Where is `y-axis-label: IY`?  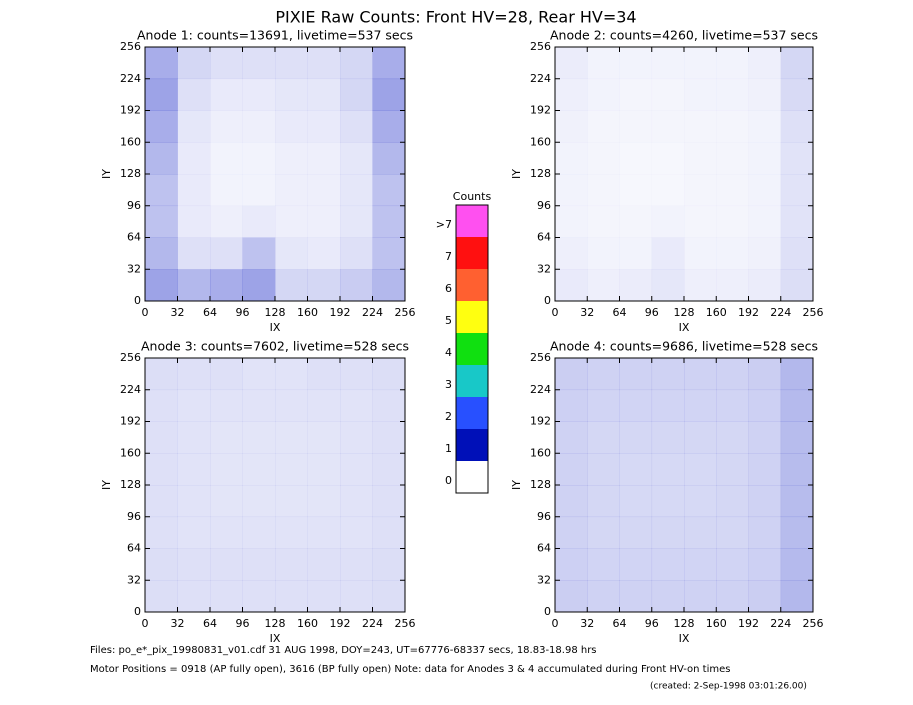 y-axis-label: IY is located at coordinates (516, 485).